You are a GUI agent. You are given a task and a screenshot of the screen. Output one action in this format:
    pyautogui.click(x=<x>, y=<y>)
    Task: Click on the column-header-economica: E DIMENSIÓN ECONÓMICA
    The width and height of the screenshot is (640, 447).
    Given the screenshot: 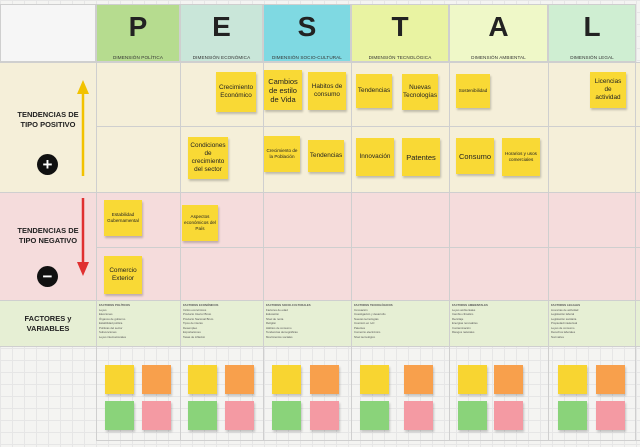 What is the action you would take?
    pyautogui.click(x=221, y=33)
    